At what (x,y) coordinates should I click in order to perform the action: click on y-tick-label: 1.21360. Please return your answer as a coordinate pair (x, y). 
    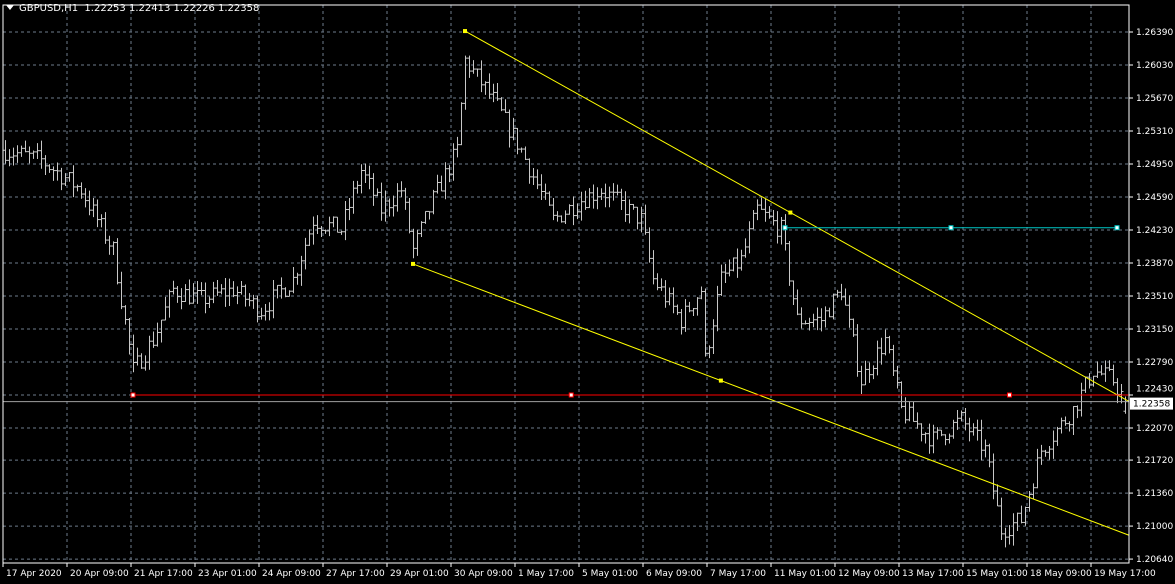
    Looking at the image, I should click on (1154, 494).